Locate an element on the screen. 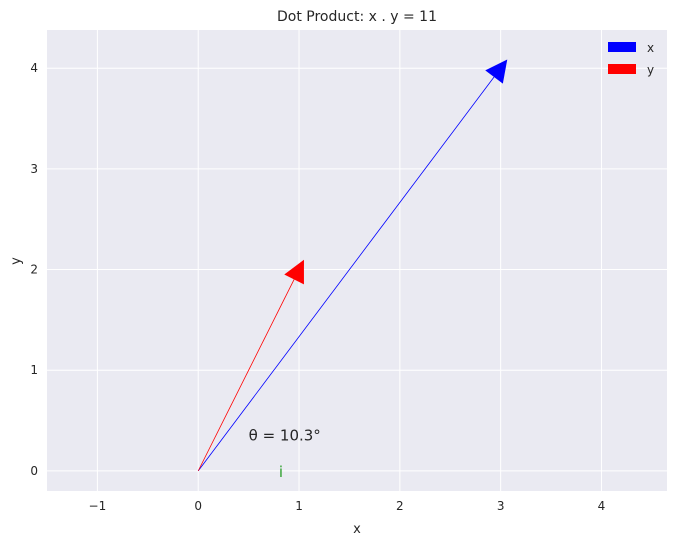 The image size is (677, 545). annotations: θ = 10.3° i is located at coordinates (285, 454).